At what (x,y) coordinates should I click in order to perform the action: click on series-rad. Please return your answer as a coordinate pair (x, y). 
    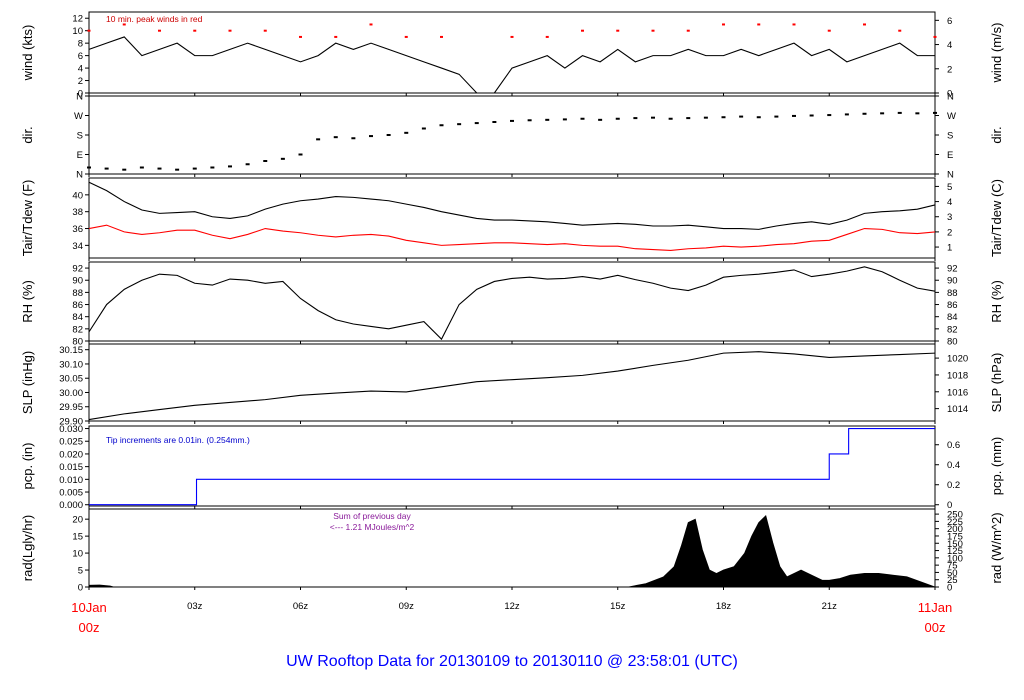
    Looking at the image, I should click on (512, 551).